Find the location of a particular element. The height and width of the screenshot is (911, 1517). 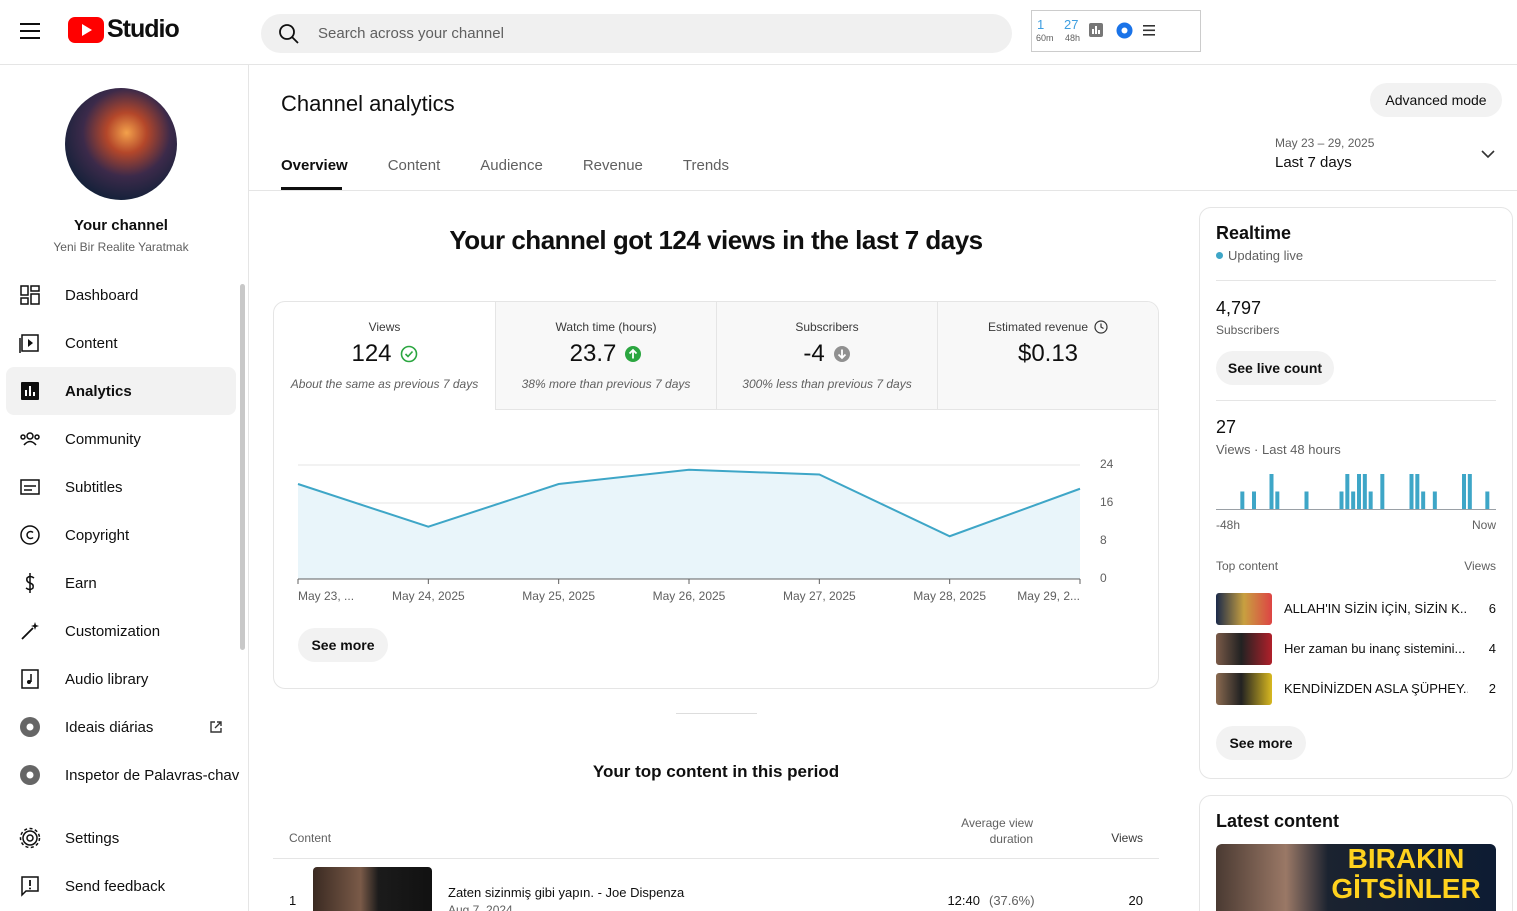

row-rank: 1 is located at coordinates (293, 900).